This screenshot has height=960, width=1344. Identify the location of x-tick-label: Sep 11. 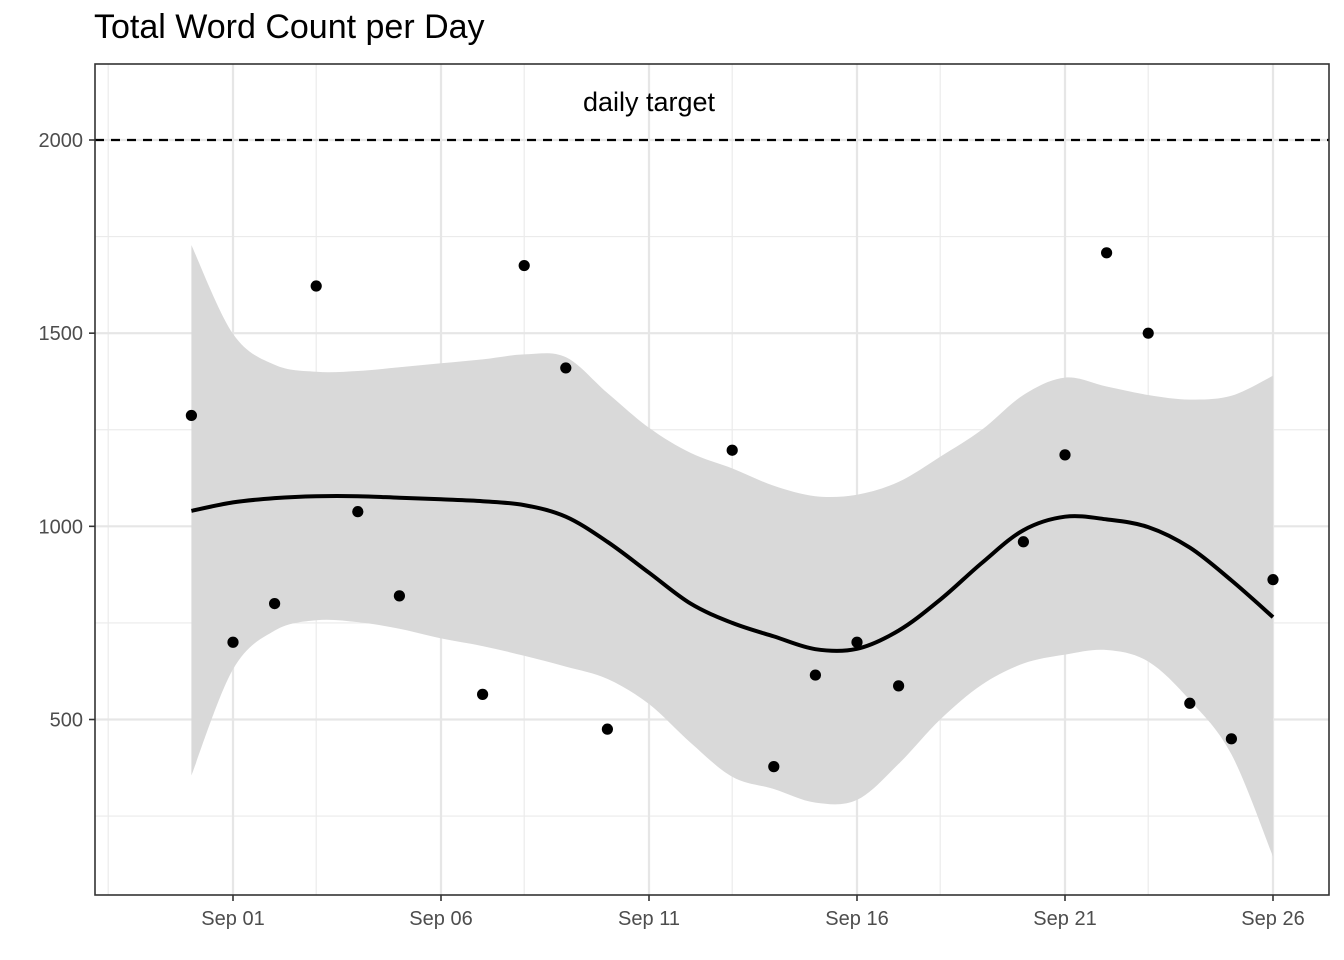
(649, 919).